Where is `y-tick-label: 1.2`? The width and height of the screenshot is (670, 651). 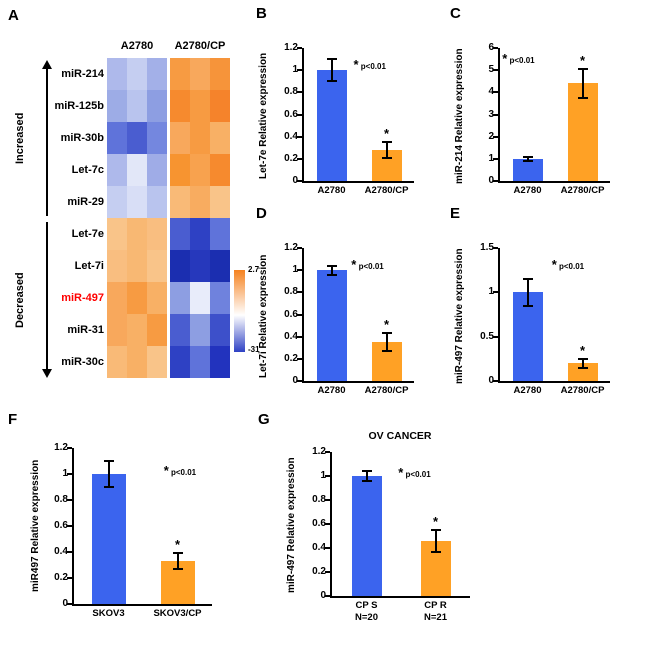
y-tick-label: 1.2 is located at coordinates (319, 451).